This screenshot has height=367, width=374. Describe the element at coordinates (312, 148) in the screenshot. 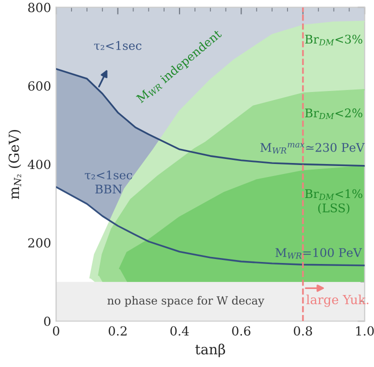

I see `annotation: M$_{WR}$$^{max}$≃230 PeV` at that location.